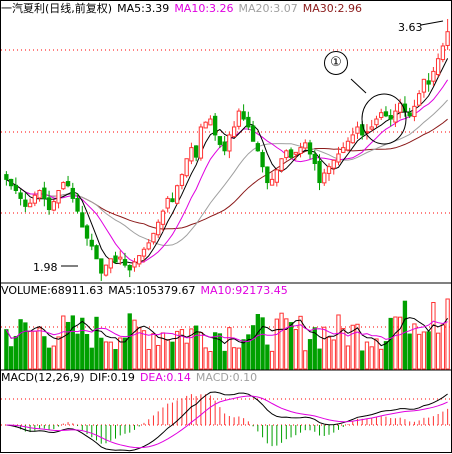 This screenshot has width=452, height=454. Describe the element at coordinates (226, 377) in the screenshot. I see `macd-readout: MACD:0.10` at that location.